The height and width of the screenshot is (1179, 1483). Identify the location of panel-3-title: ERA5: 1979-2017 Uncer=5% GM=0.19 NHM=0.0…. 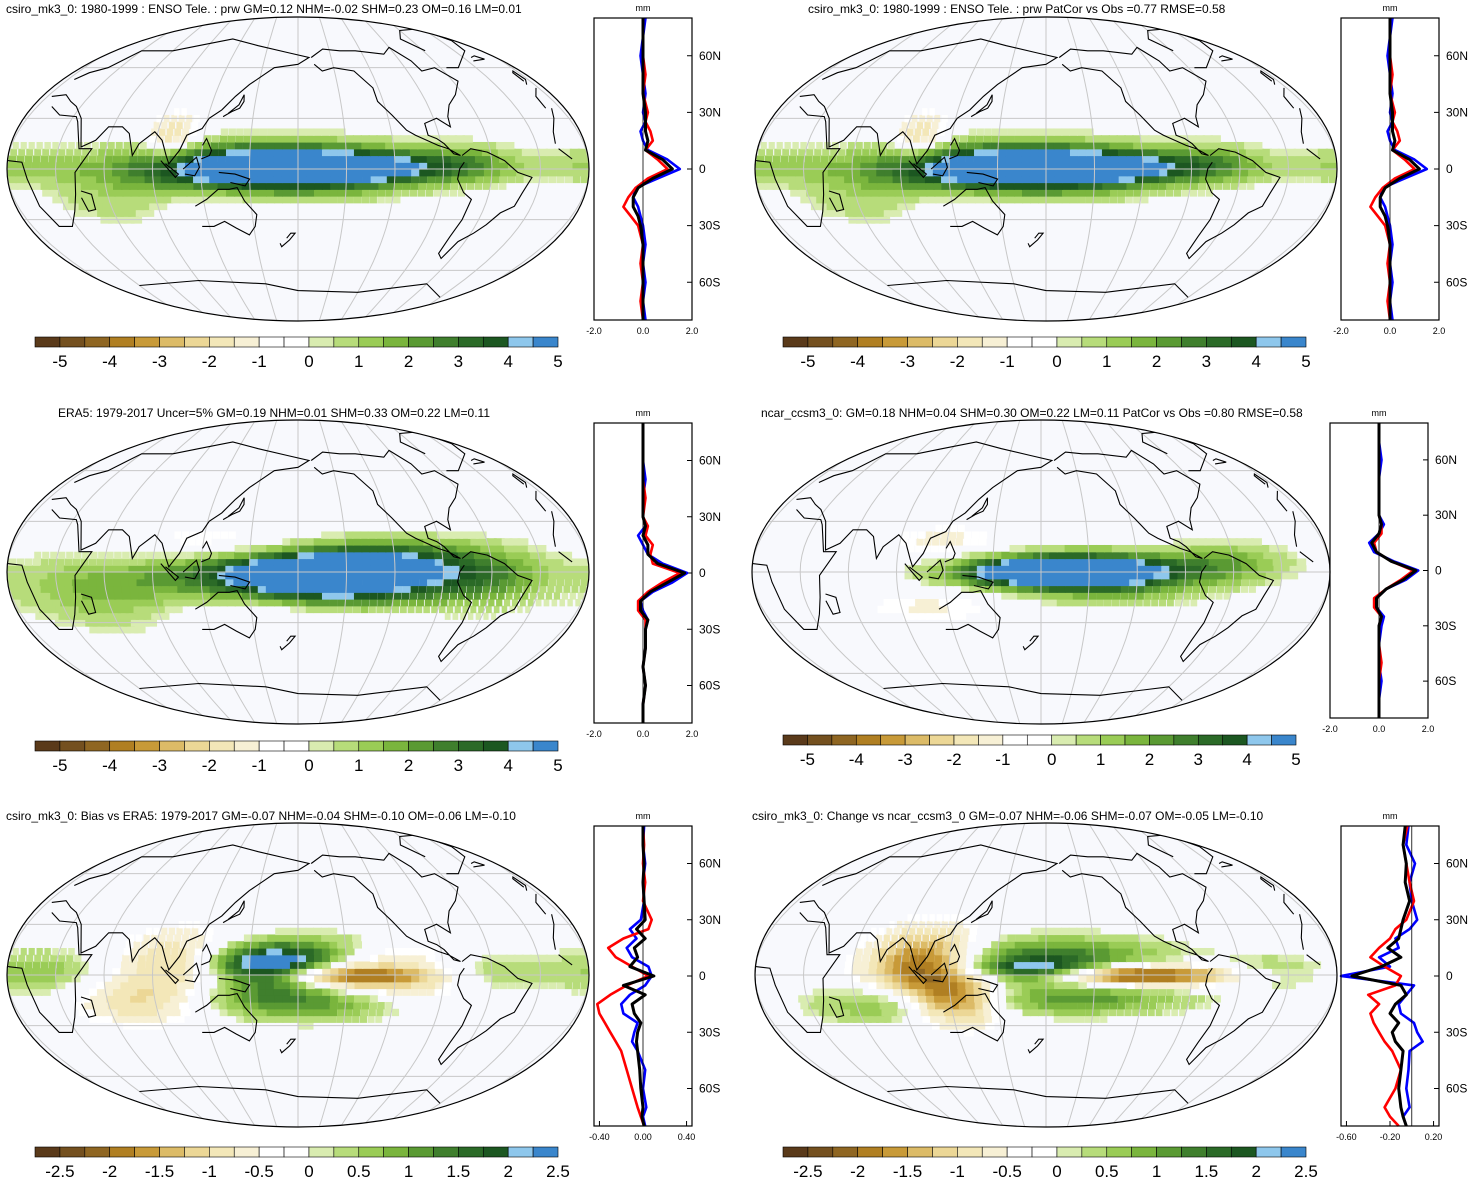
(274, 413).